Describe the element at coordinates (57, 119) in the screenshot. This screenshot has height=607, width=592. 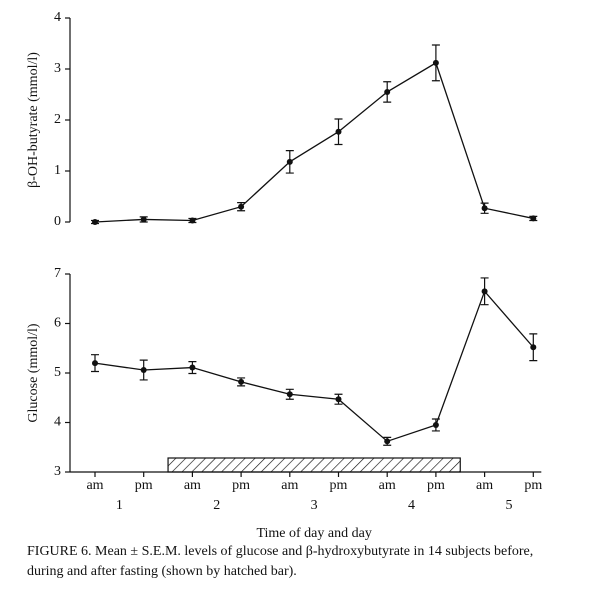
I see `y-tick-label: 2` at that location.